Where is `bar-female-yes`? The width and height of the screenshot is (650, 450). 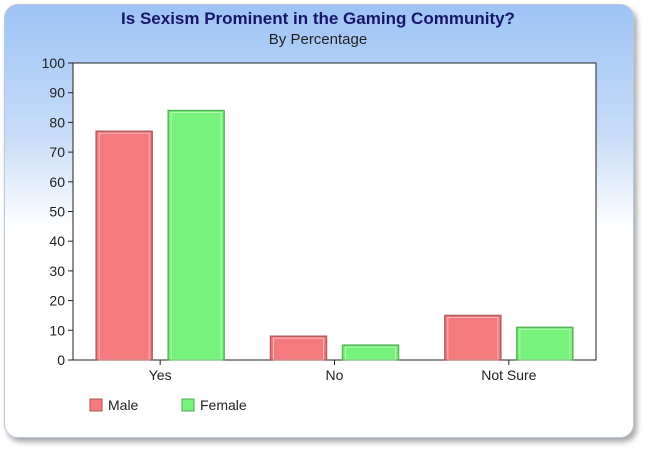 bar-female-yes is located at coordinates (196, 235).